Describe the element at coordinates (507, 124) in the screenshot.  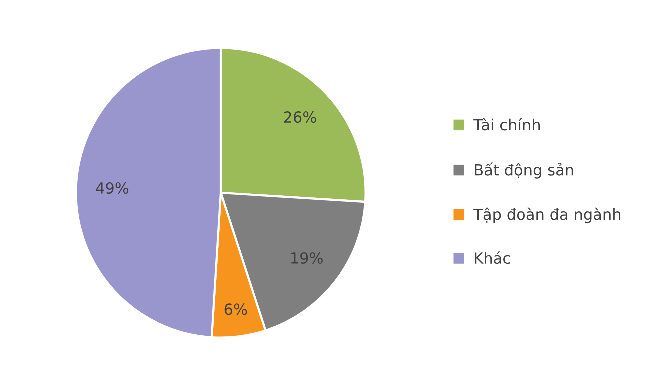
I see `legend-label: Tài chính` at that location.